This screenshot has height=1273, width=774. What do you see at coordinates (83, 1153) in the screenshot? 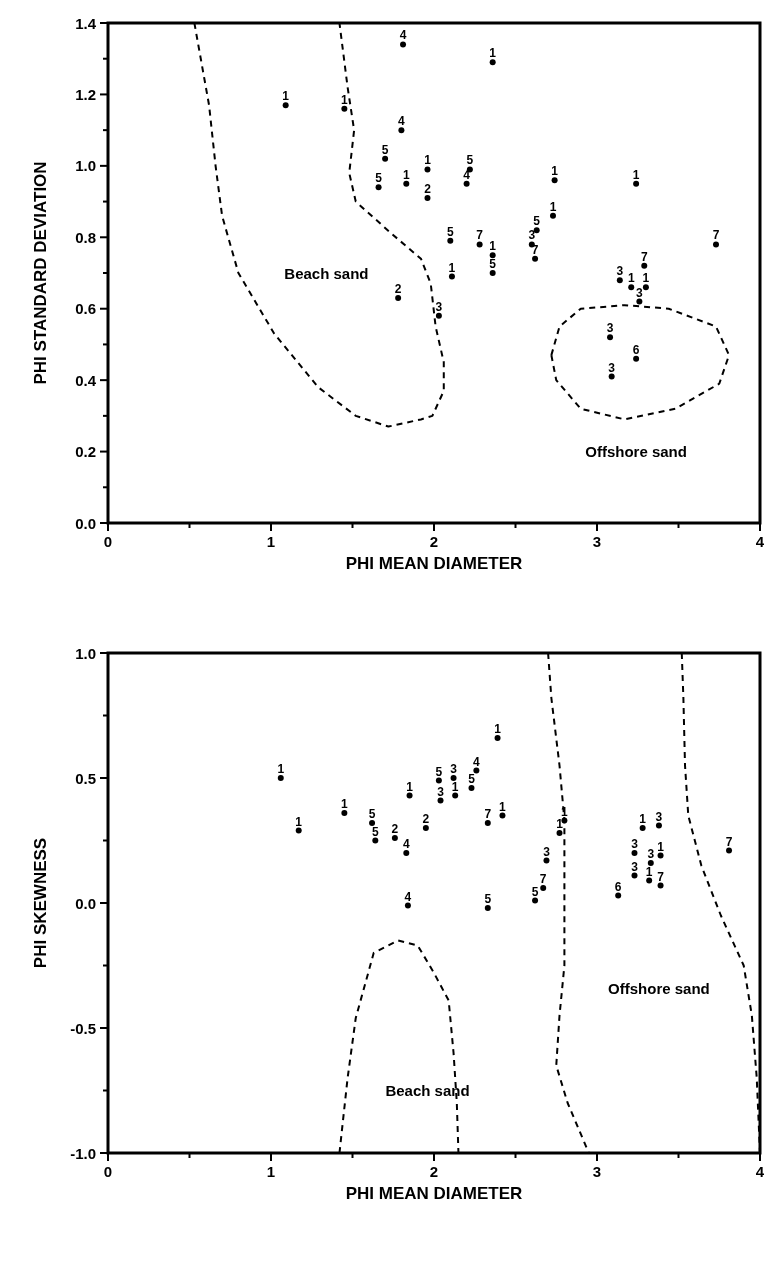
I see `y-tick-label: -1.0` at bounding box center [83, 1153].